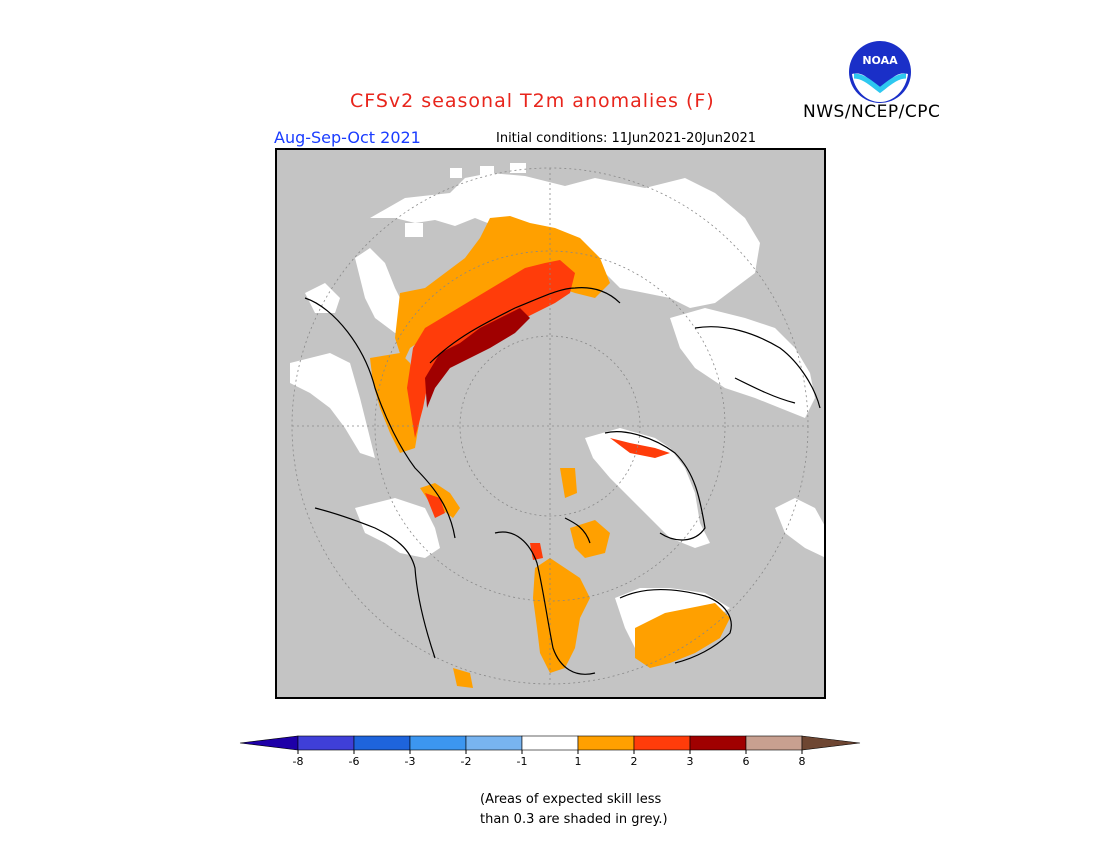  Describe the element at coordinates (571, 799) in the screenshot. I see `footnote-line-1: (Areas of expected skill less` at that location.